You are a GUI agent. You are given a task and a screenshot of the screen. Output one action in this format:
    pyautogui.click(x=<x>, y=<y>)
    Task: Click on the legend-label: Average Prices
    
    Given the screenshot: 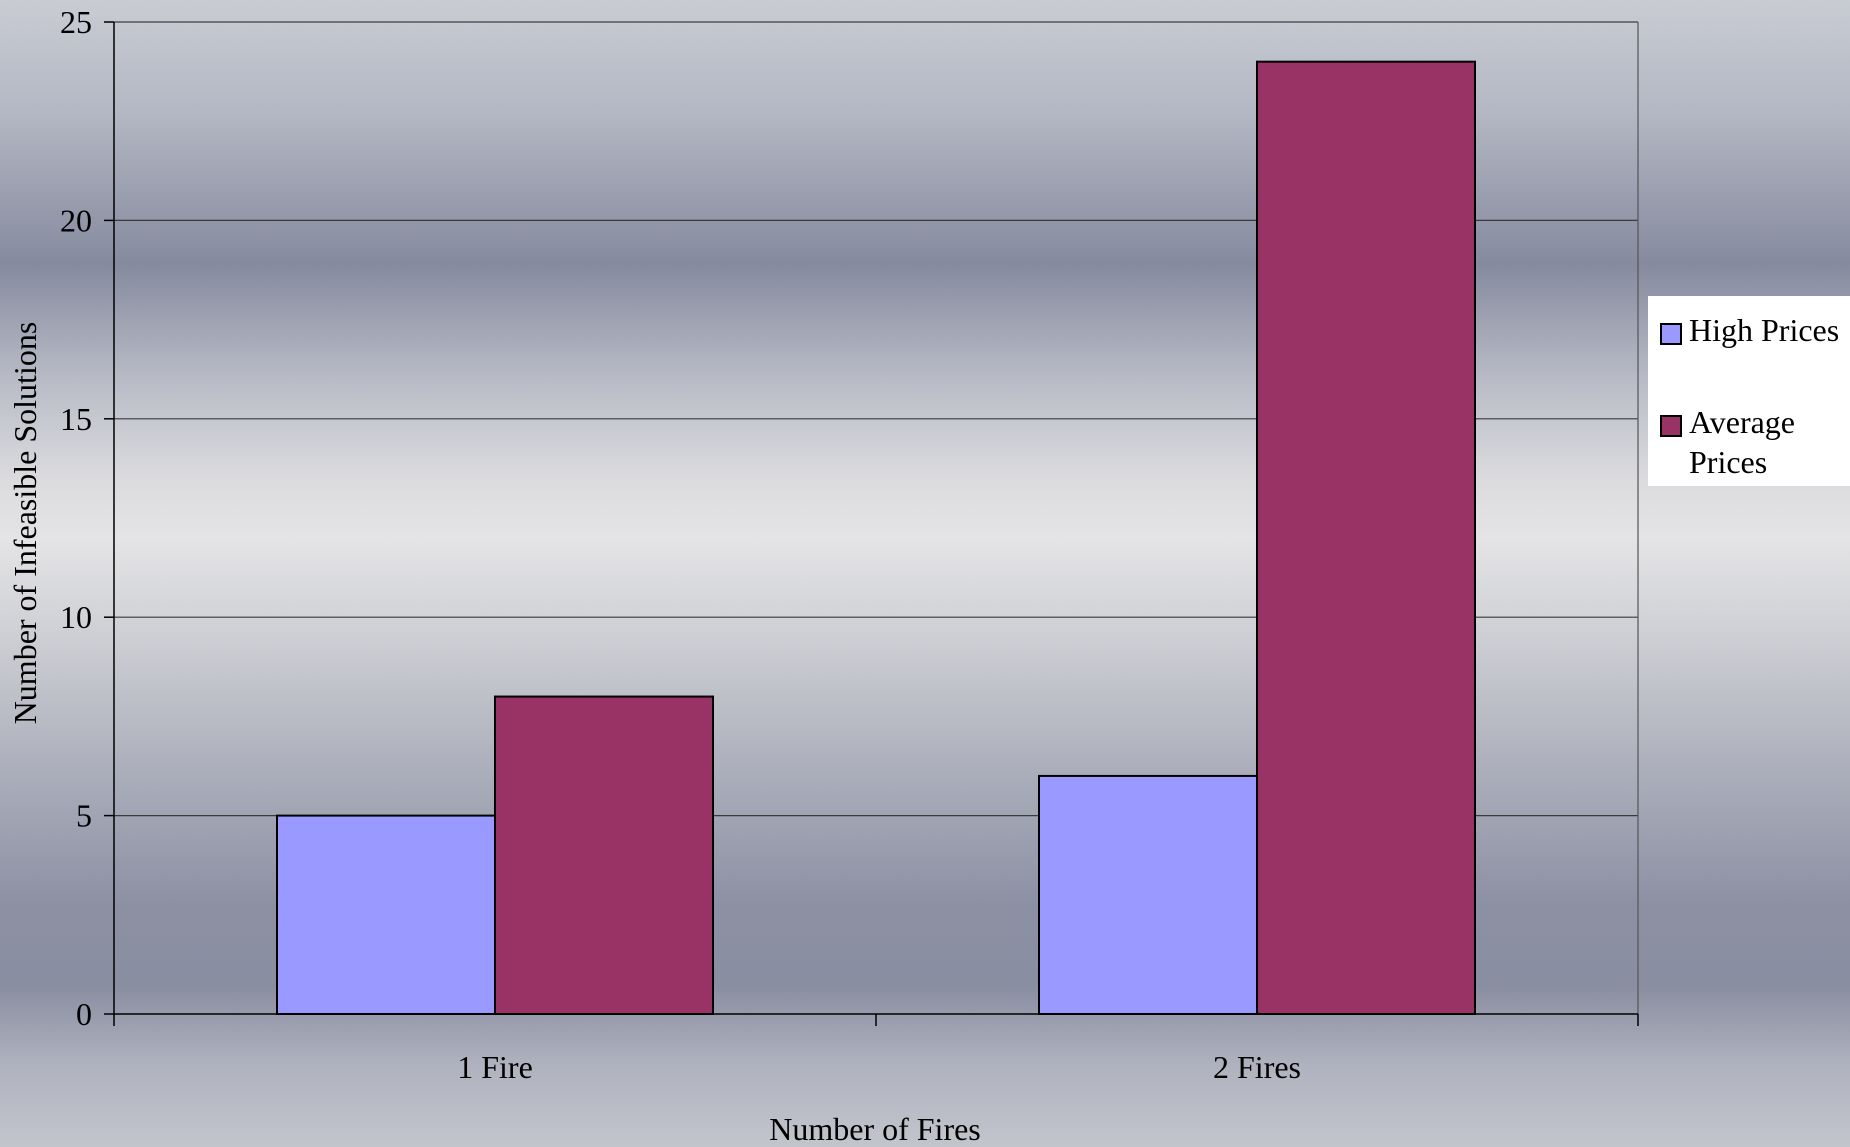 What is the action you would take?
    pyautogui.click(x=1742, y=442)
    